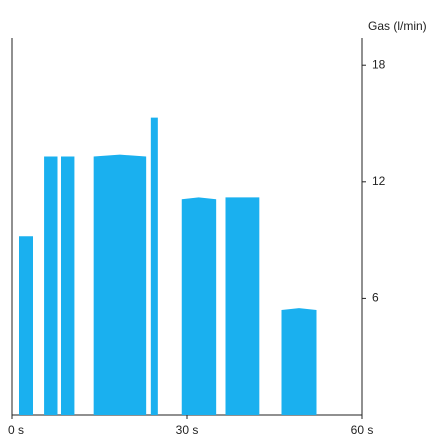 The height and width of the screenshot is (448, 444). What do you see at coordinates (375, 298) in the screenshot?
I see `y-tick-label: 6` at bounding box center [375, 298].